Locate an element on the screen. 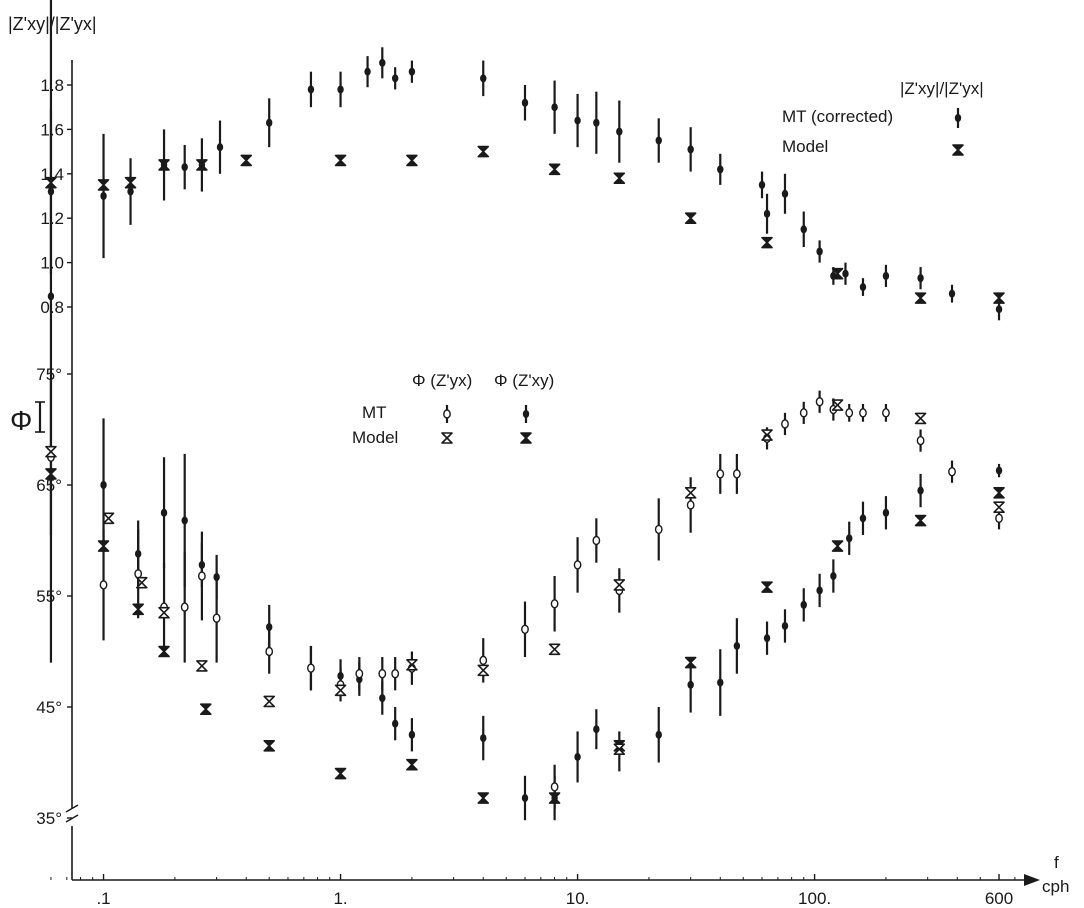  legend1-mt-label: MT (corrected) is located at coordinates (837, 116).